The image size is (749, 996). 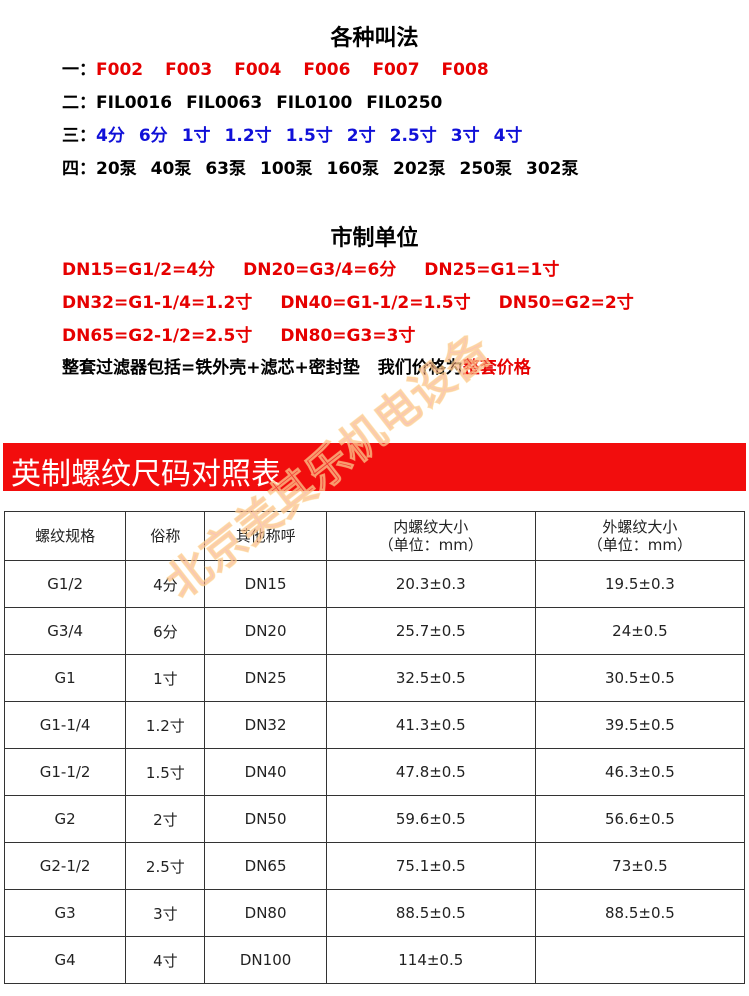 I want to click on table-cell: 19.5±0.3, so click(x=640, y=584).